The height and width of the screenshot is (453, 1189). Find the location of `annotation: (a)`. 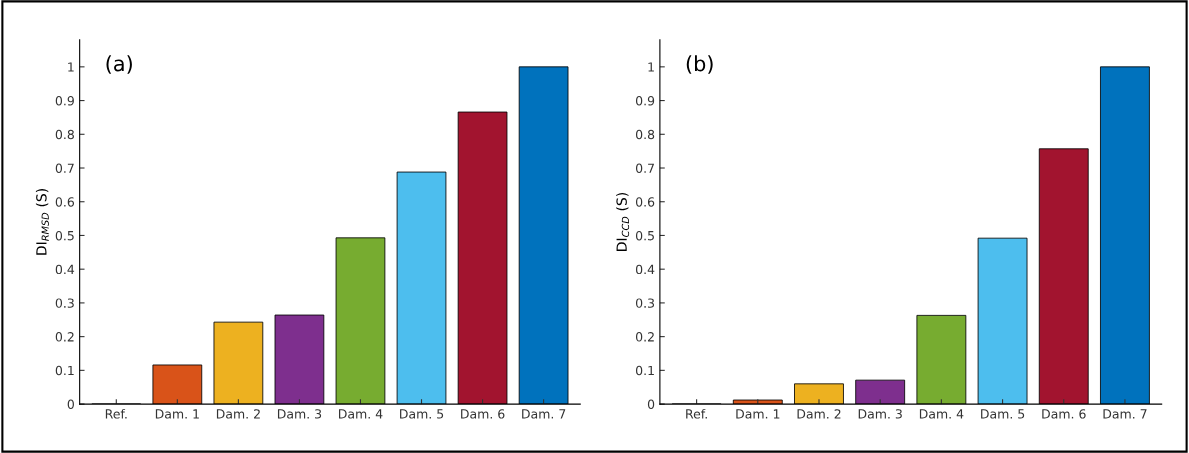

annotation: (a) is located at coordinates (119, 64).